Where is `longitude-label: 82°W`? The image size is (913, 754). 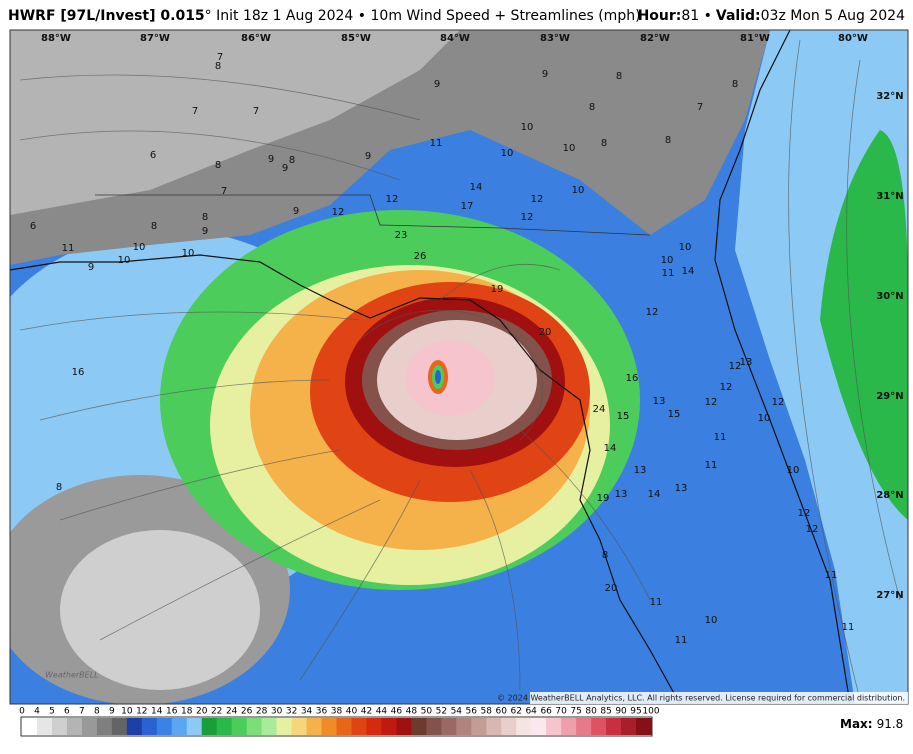
longitude-label: 82°W is located at coordinates (655, 38).